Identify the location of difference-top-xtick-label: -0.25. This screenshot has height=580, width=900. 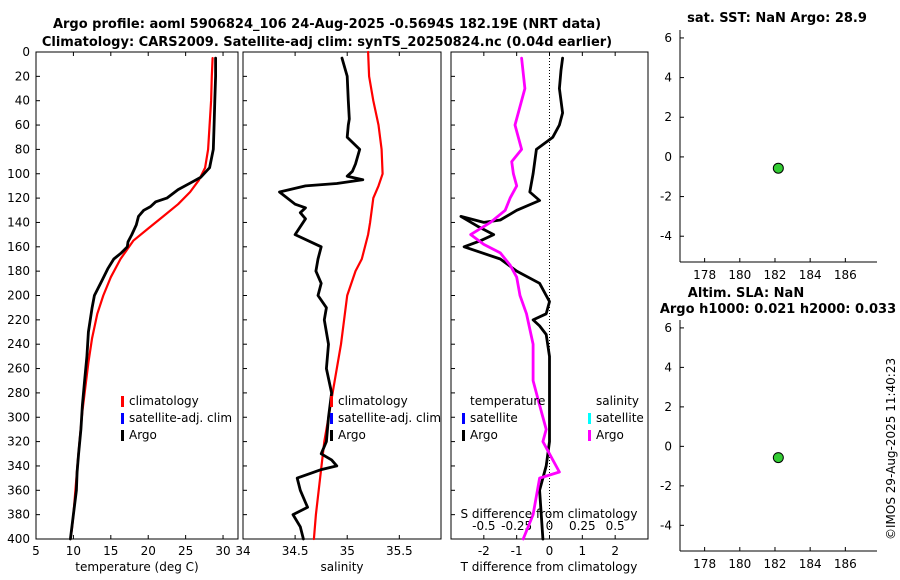
(516, 526).